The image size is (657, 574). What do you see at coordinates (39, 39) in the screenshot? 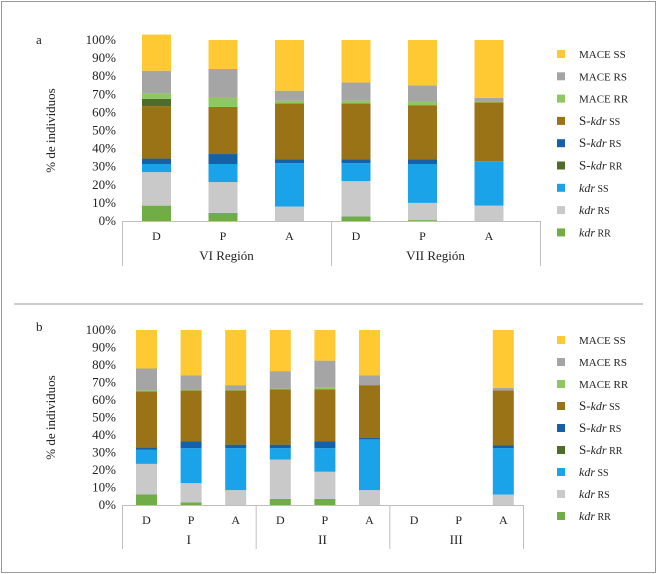
I see `panel-label: a` at bounding box center [39, 39].